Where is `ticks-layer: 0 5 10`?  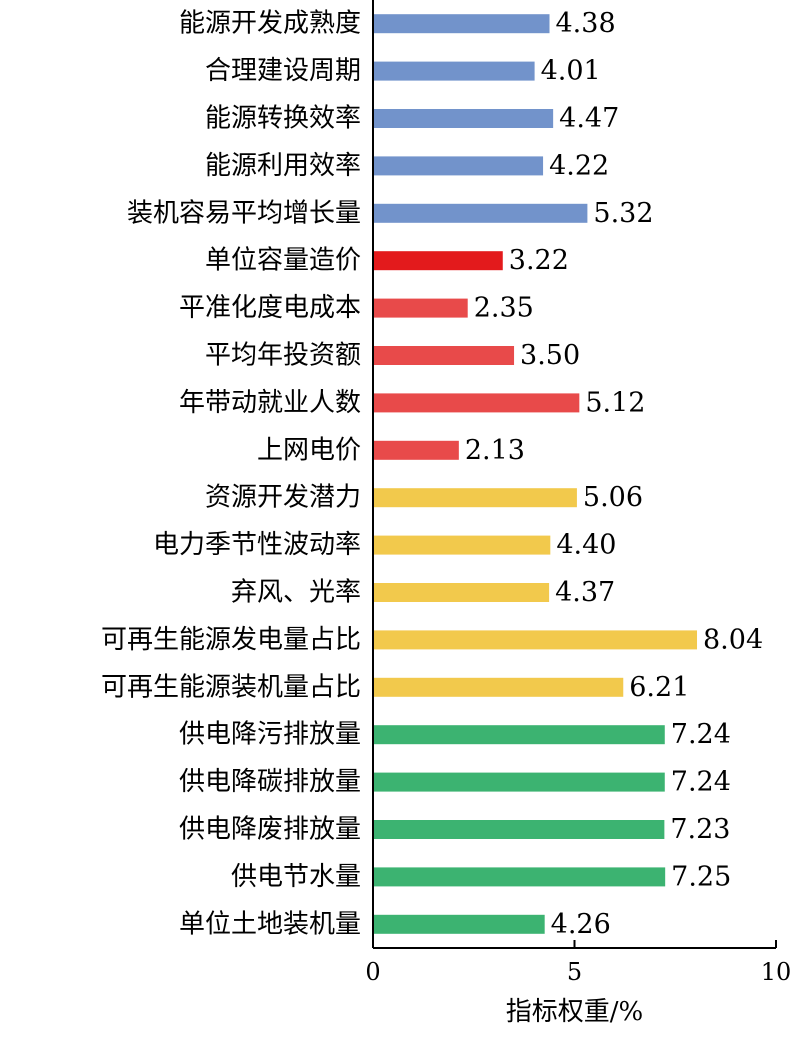 ticks-layer: 0 5 10 is located at coordinates (578, 963).